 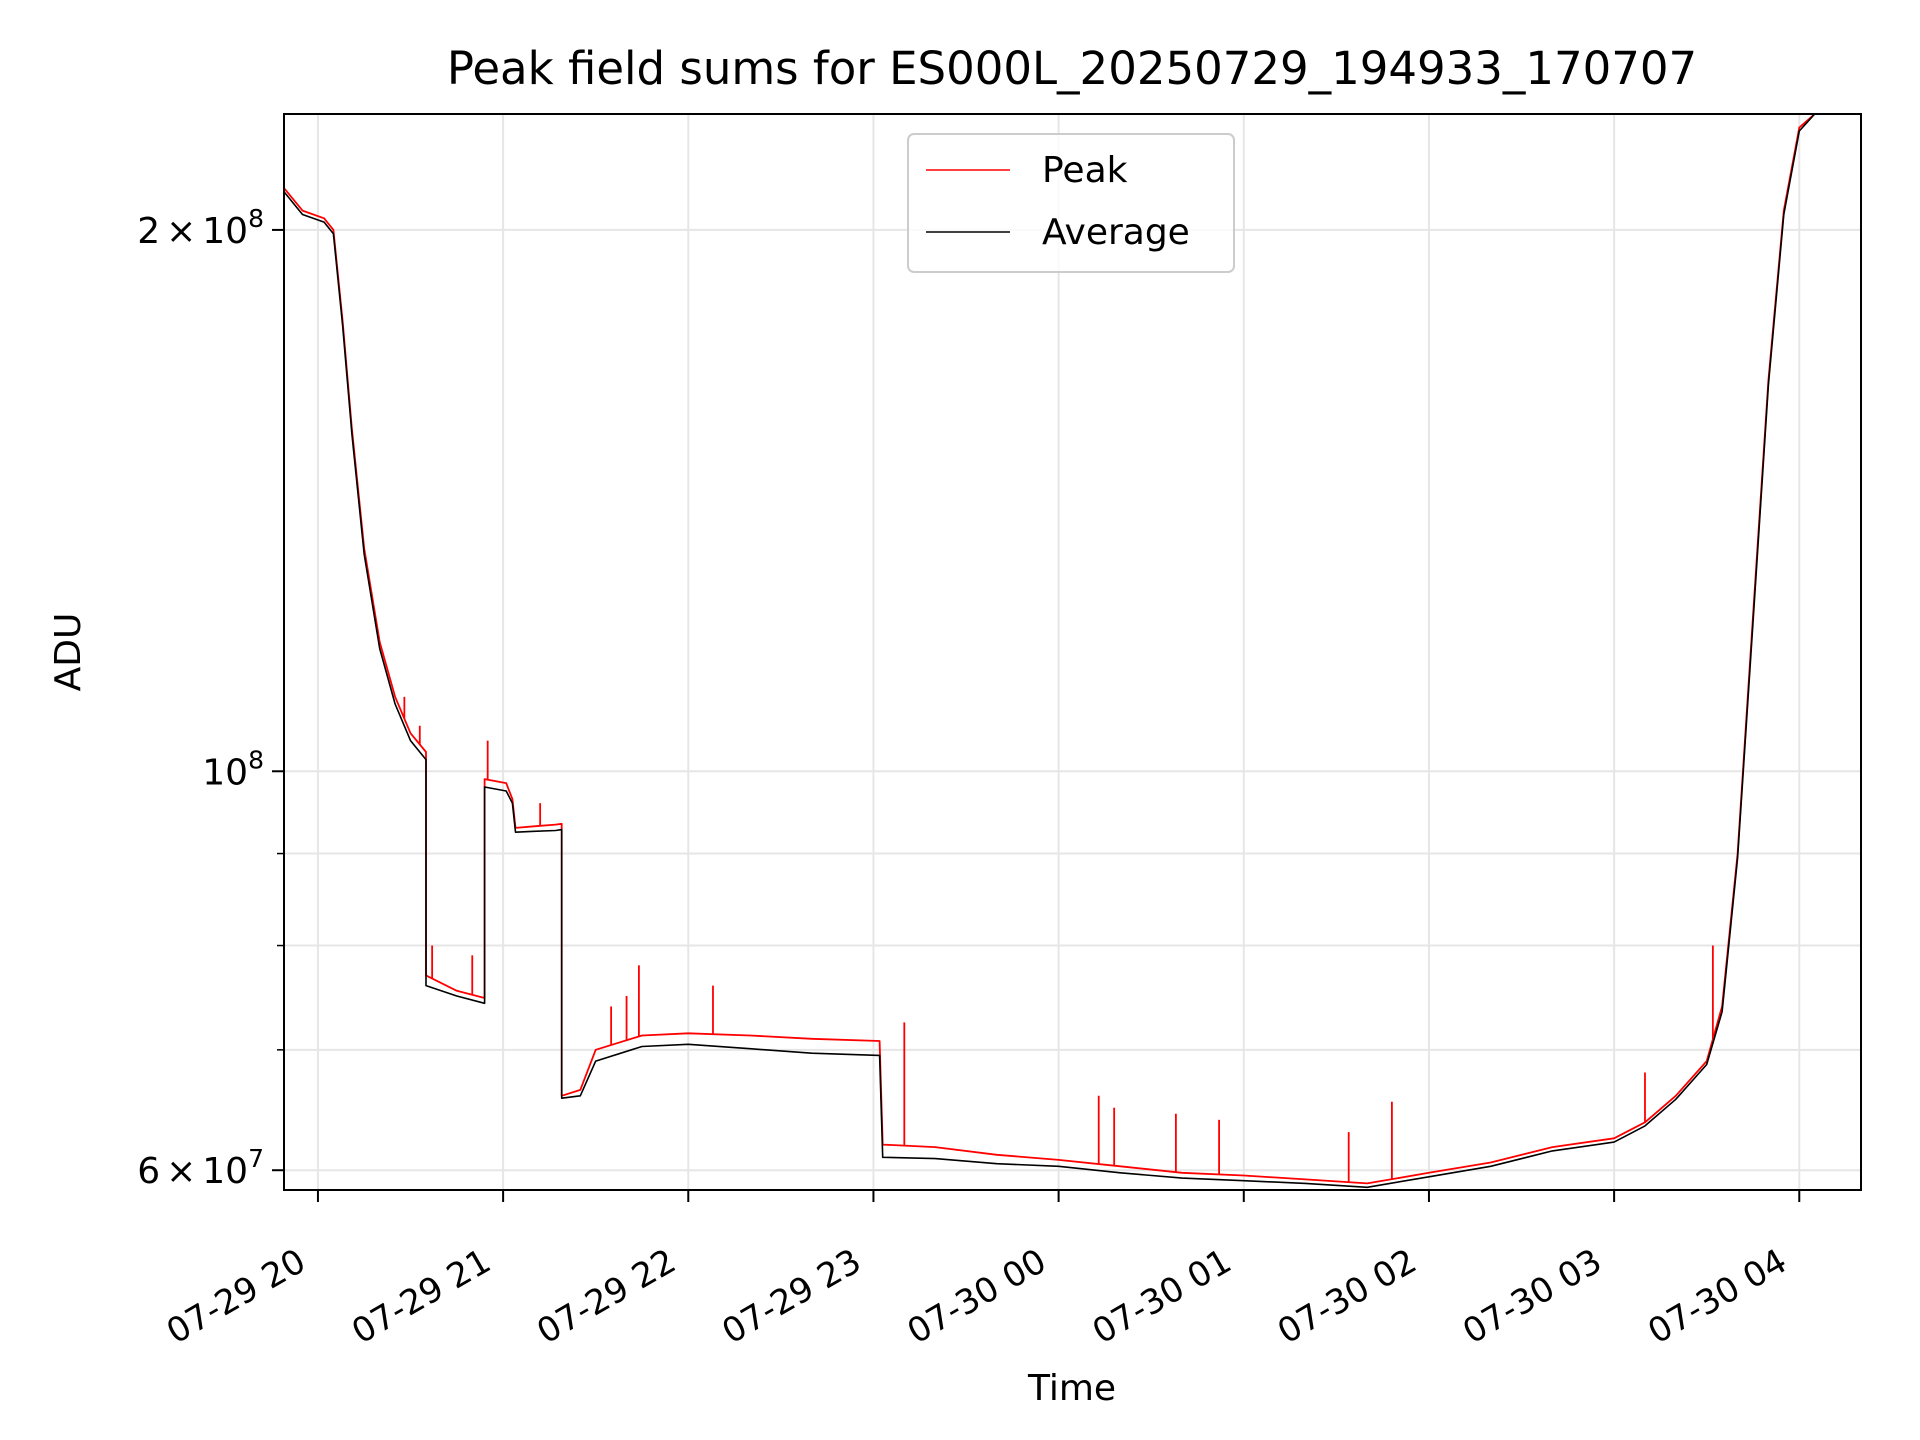 I want to click on y-axis: 6 × 107 108 2 × 108, so click(x=210, y=698).